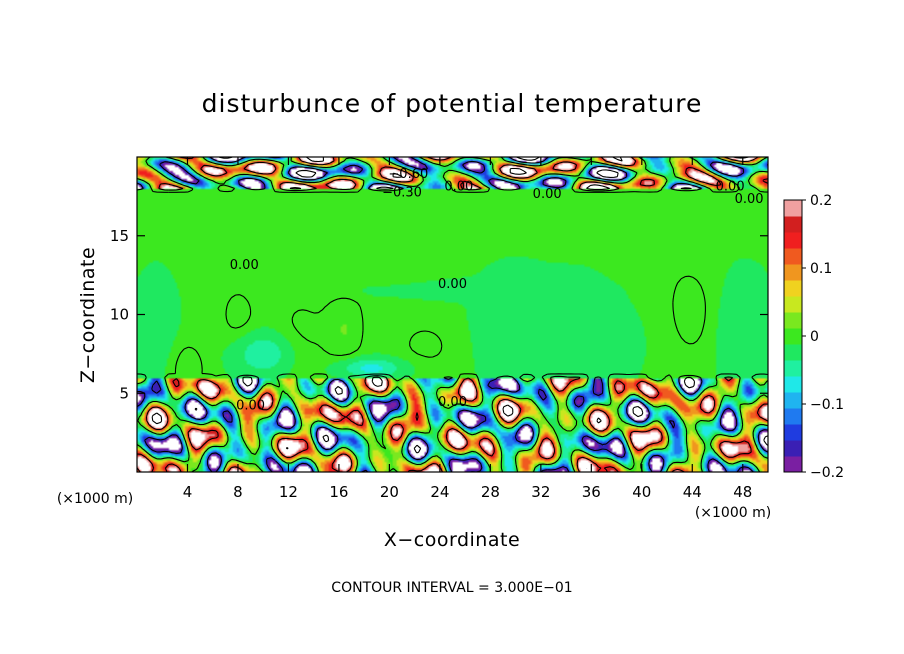  I want to click on x-tick-label: 32, so click(540, 492).